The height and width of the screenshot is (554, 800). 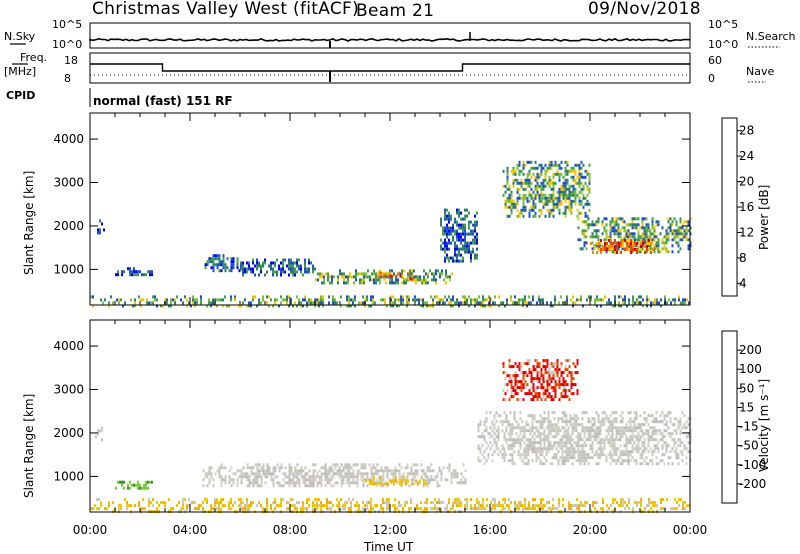 What do you see at coordinates (746, 131) in the screenshot?
I see `power-colorbar-tick-label: 28` at bounding box center [746, 131].